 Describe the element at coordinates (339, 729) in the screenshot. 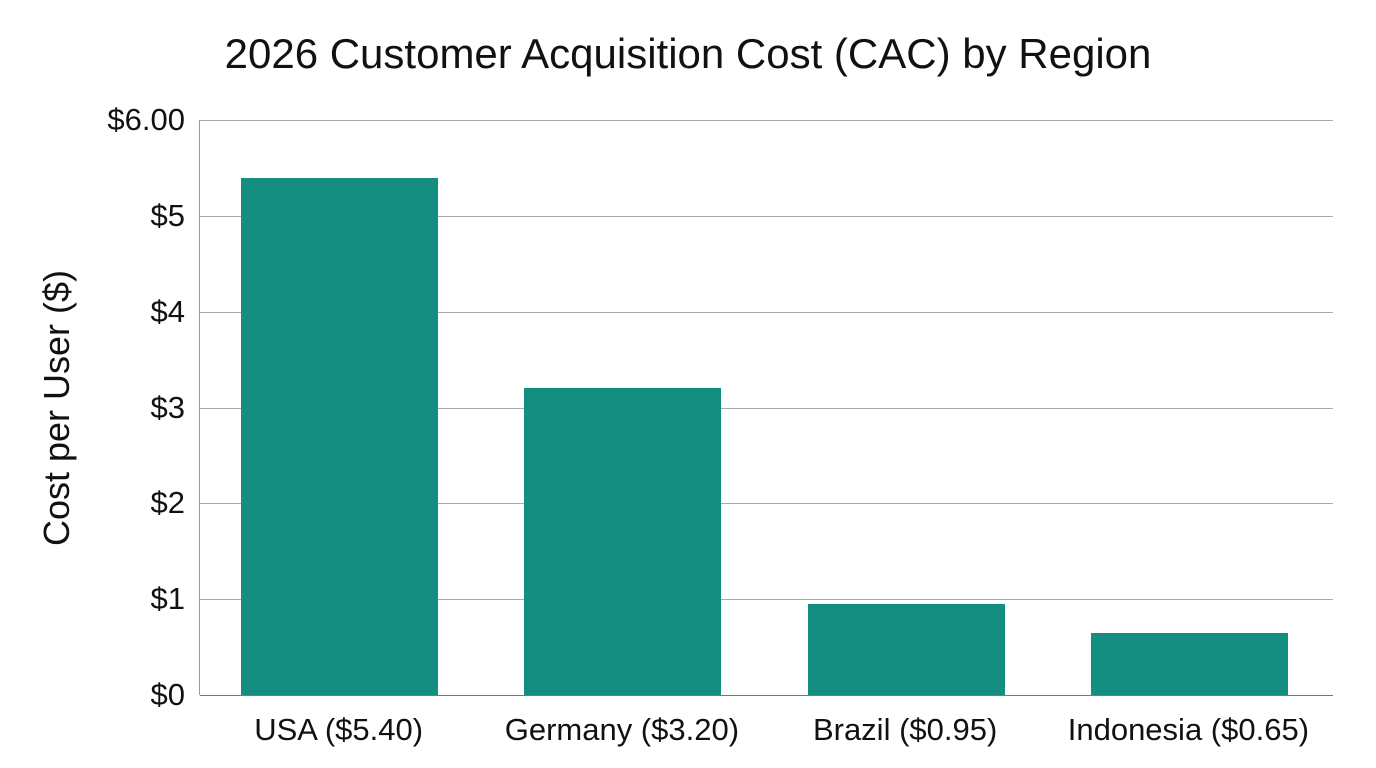

I see `x-tick-label: USA ($5.40)` at that location.